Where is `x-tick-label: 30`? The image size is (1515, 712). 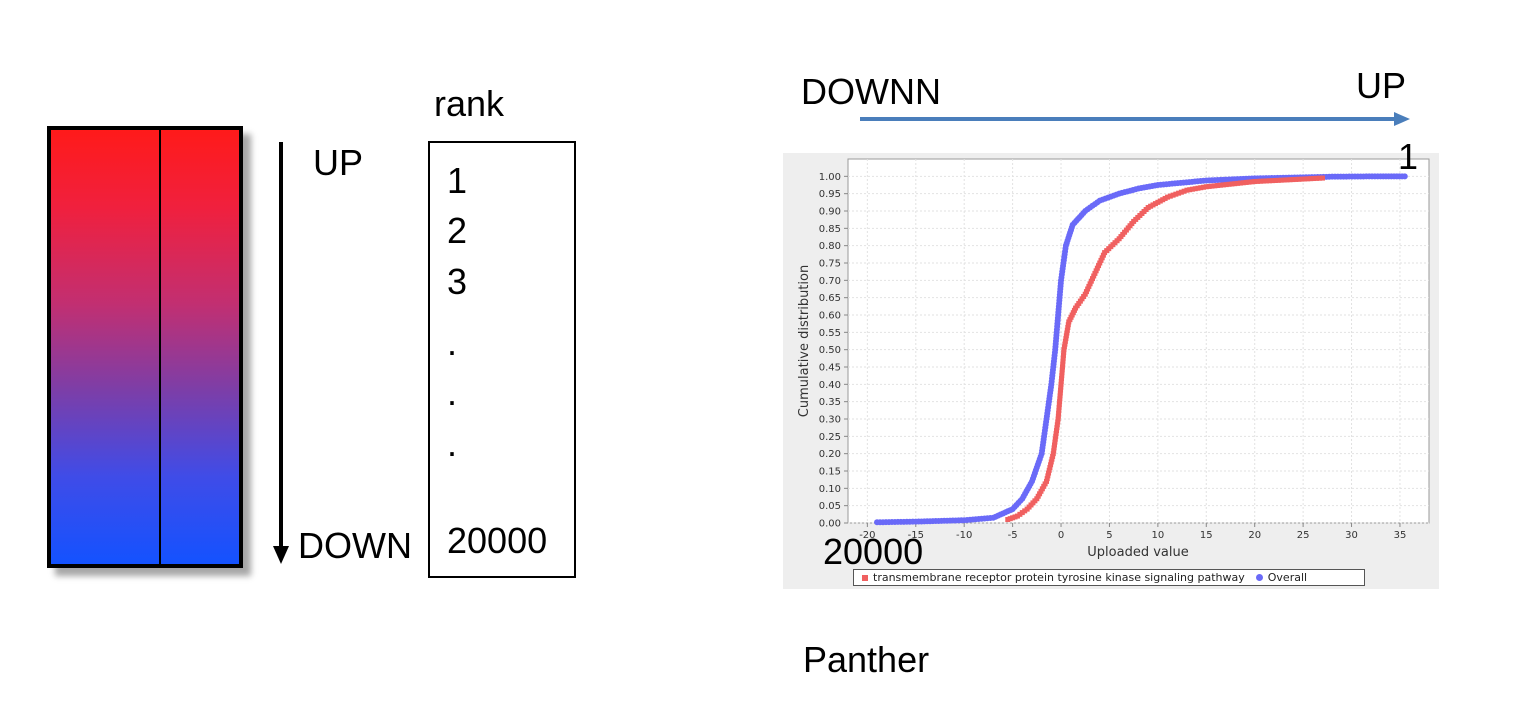 x-tick-label: 30 is located at coordinates (1351, 535).